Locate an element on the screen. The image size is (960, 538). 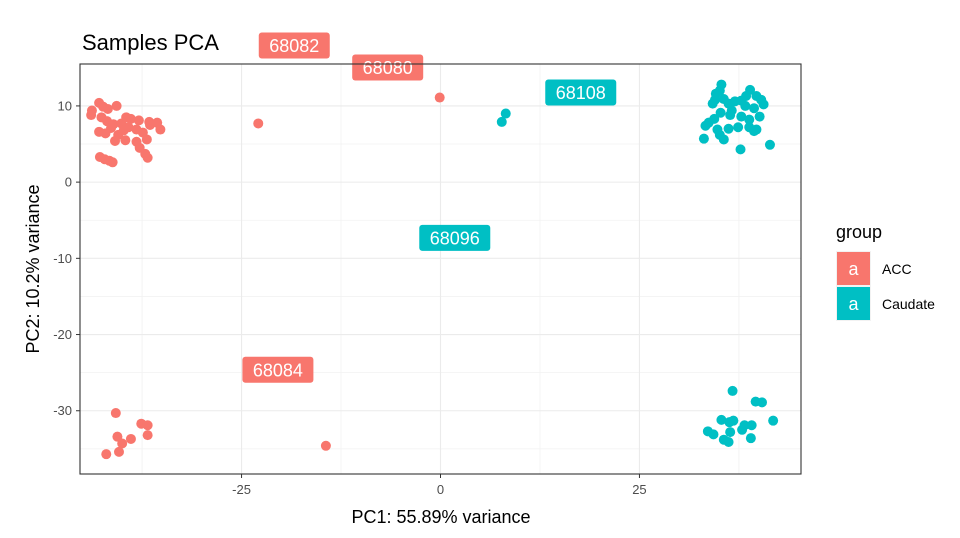
x-axis: -25 0 25 is located at coordinates (439, 485).